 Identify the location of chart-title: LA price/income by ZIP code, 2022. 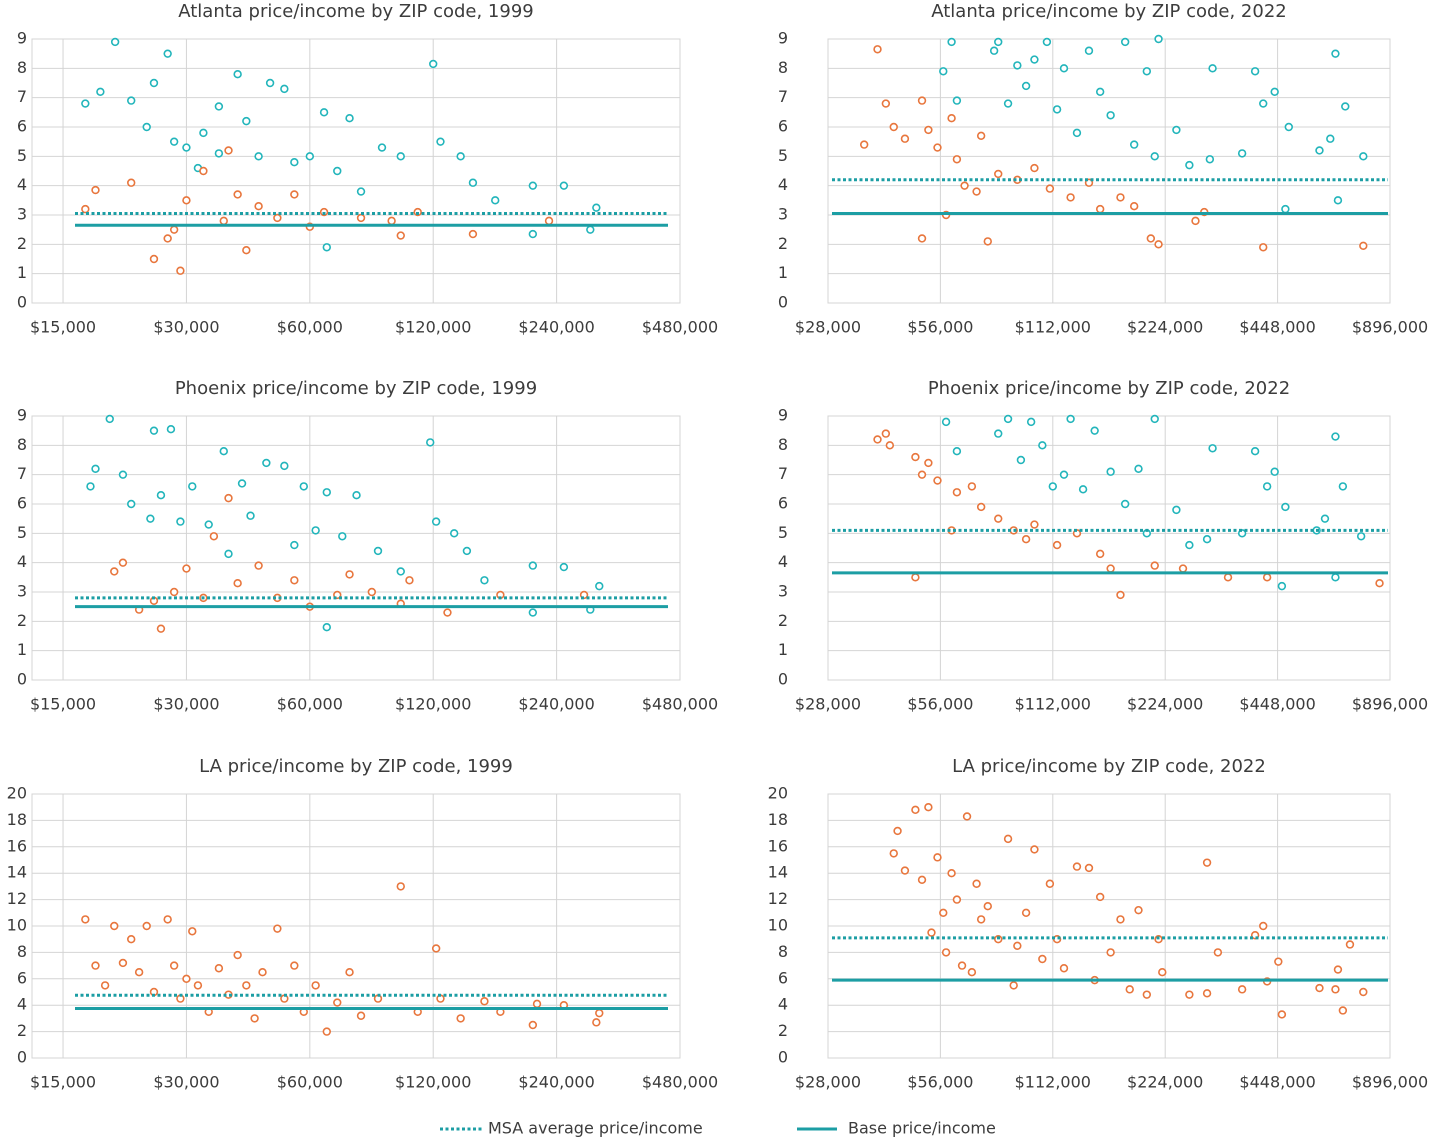
(1109, 766).